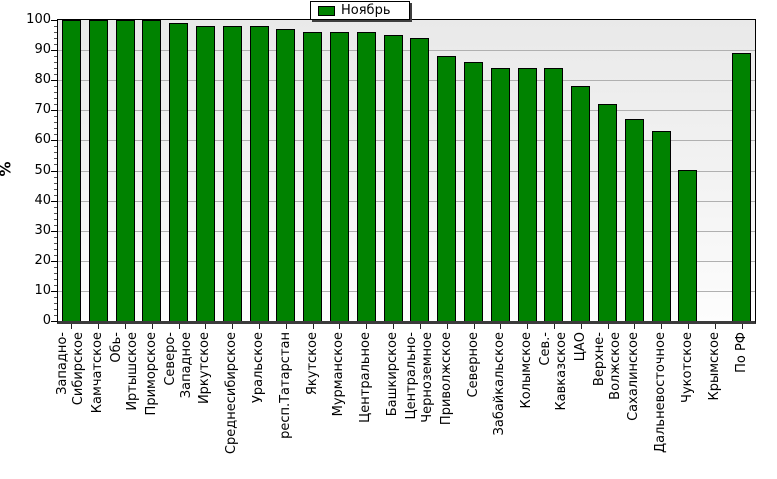 The height and width of the screenshot is (479, 777). What do you see at coordinates (741, 352) in the screenshot?
I see `x-category-label: По РФ` at bounding box center [741, 352].